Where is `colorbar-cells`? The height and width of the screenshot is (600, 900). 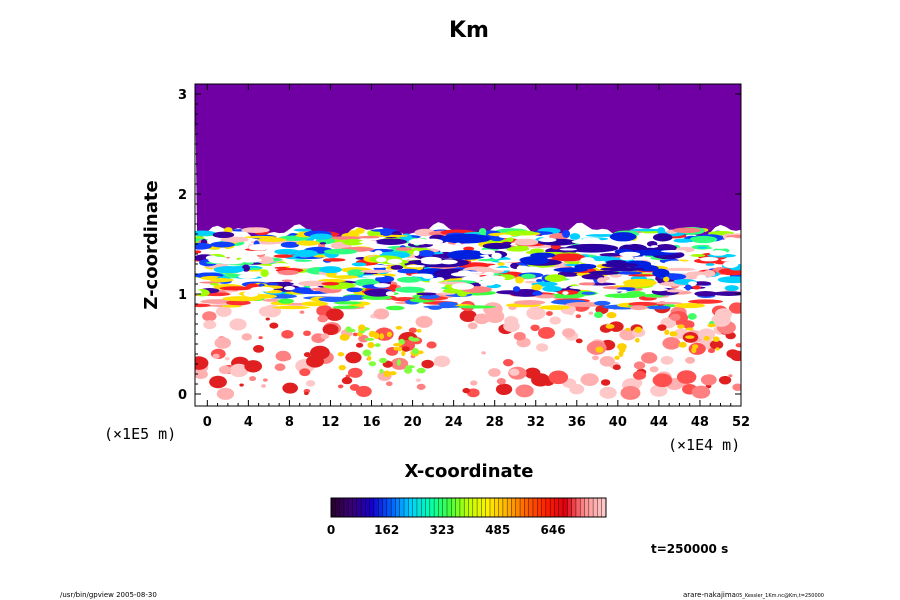 colorbar-cells is located at coordinates (468, 507).